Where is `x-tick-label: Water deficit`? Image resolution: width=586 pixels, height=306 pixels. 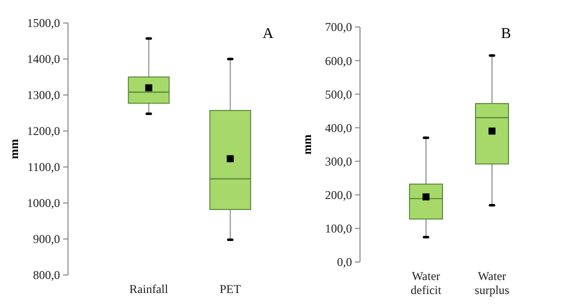
x-tick-label: Water deficit is located at coordinates (426, 283).